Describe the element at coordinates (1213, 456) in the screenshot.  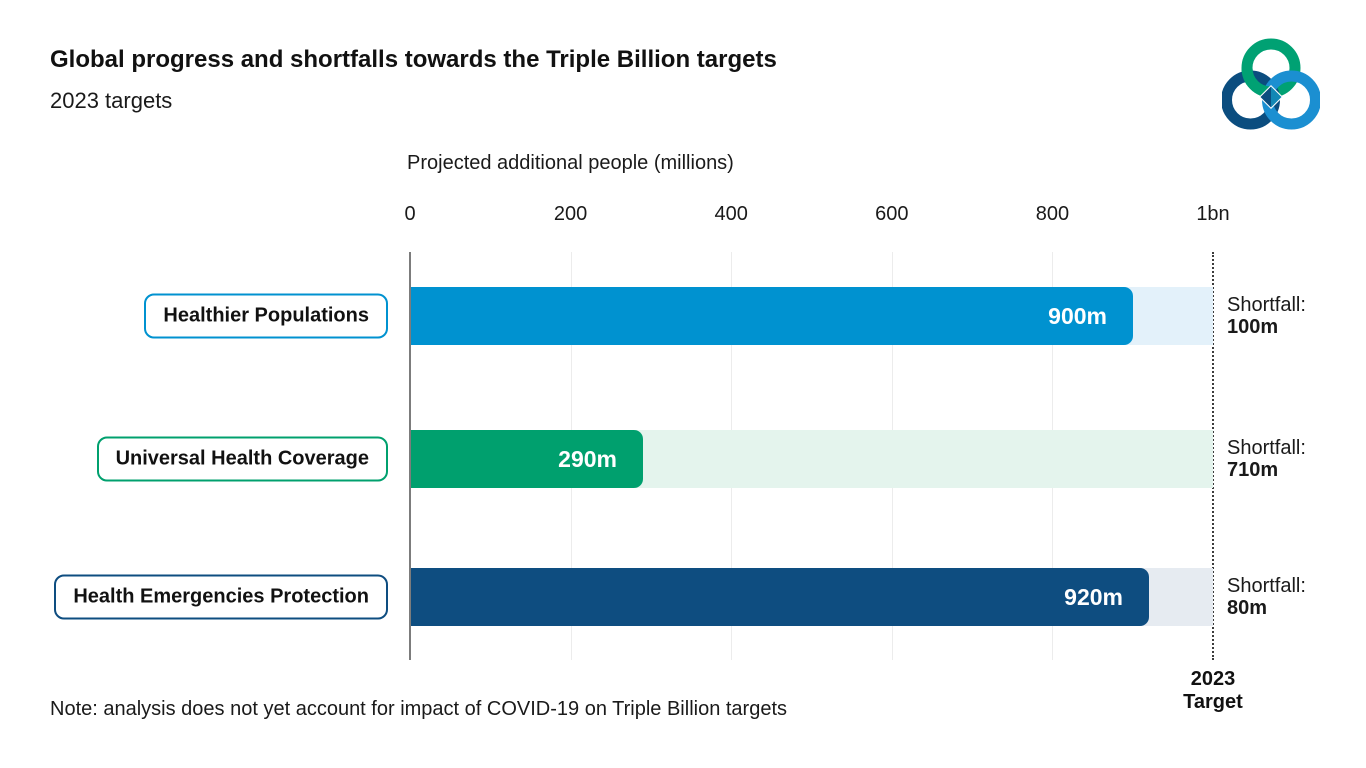
I see `target-dotted-line` at that location.